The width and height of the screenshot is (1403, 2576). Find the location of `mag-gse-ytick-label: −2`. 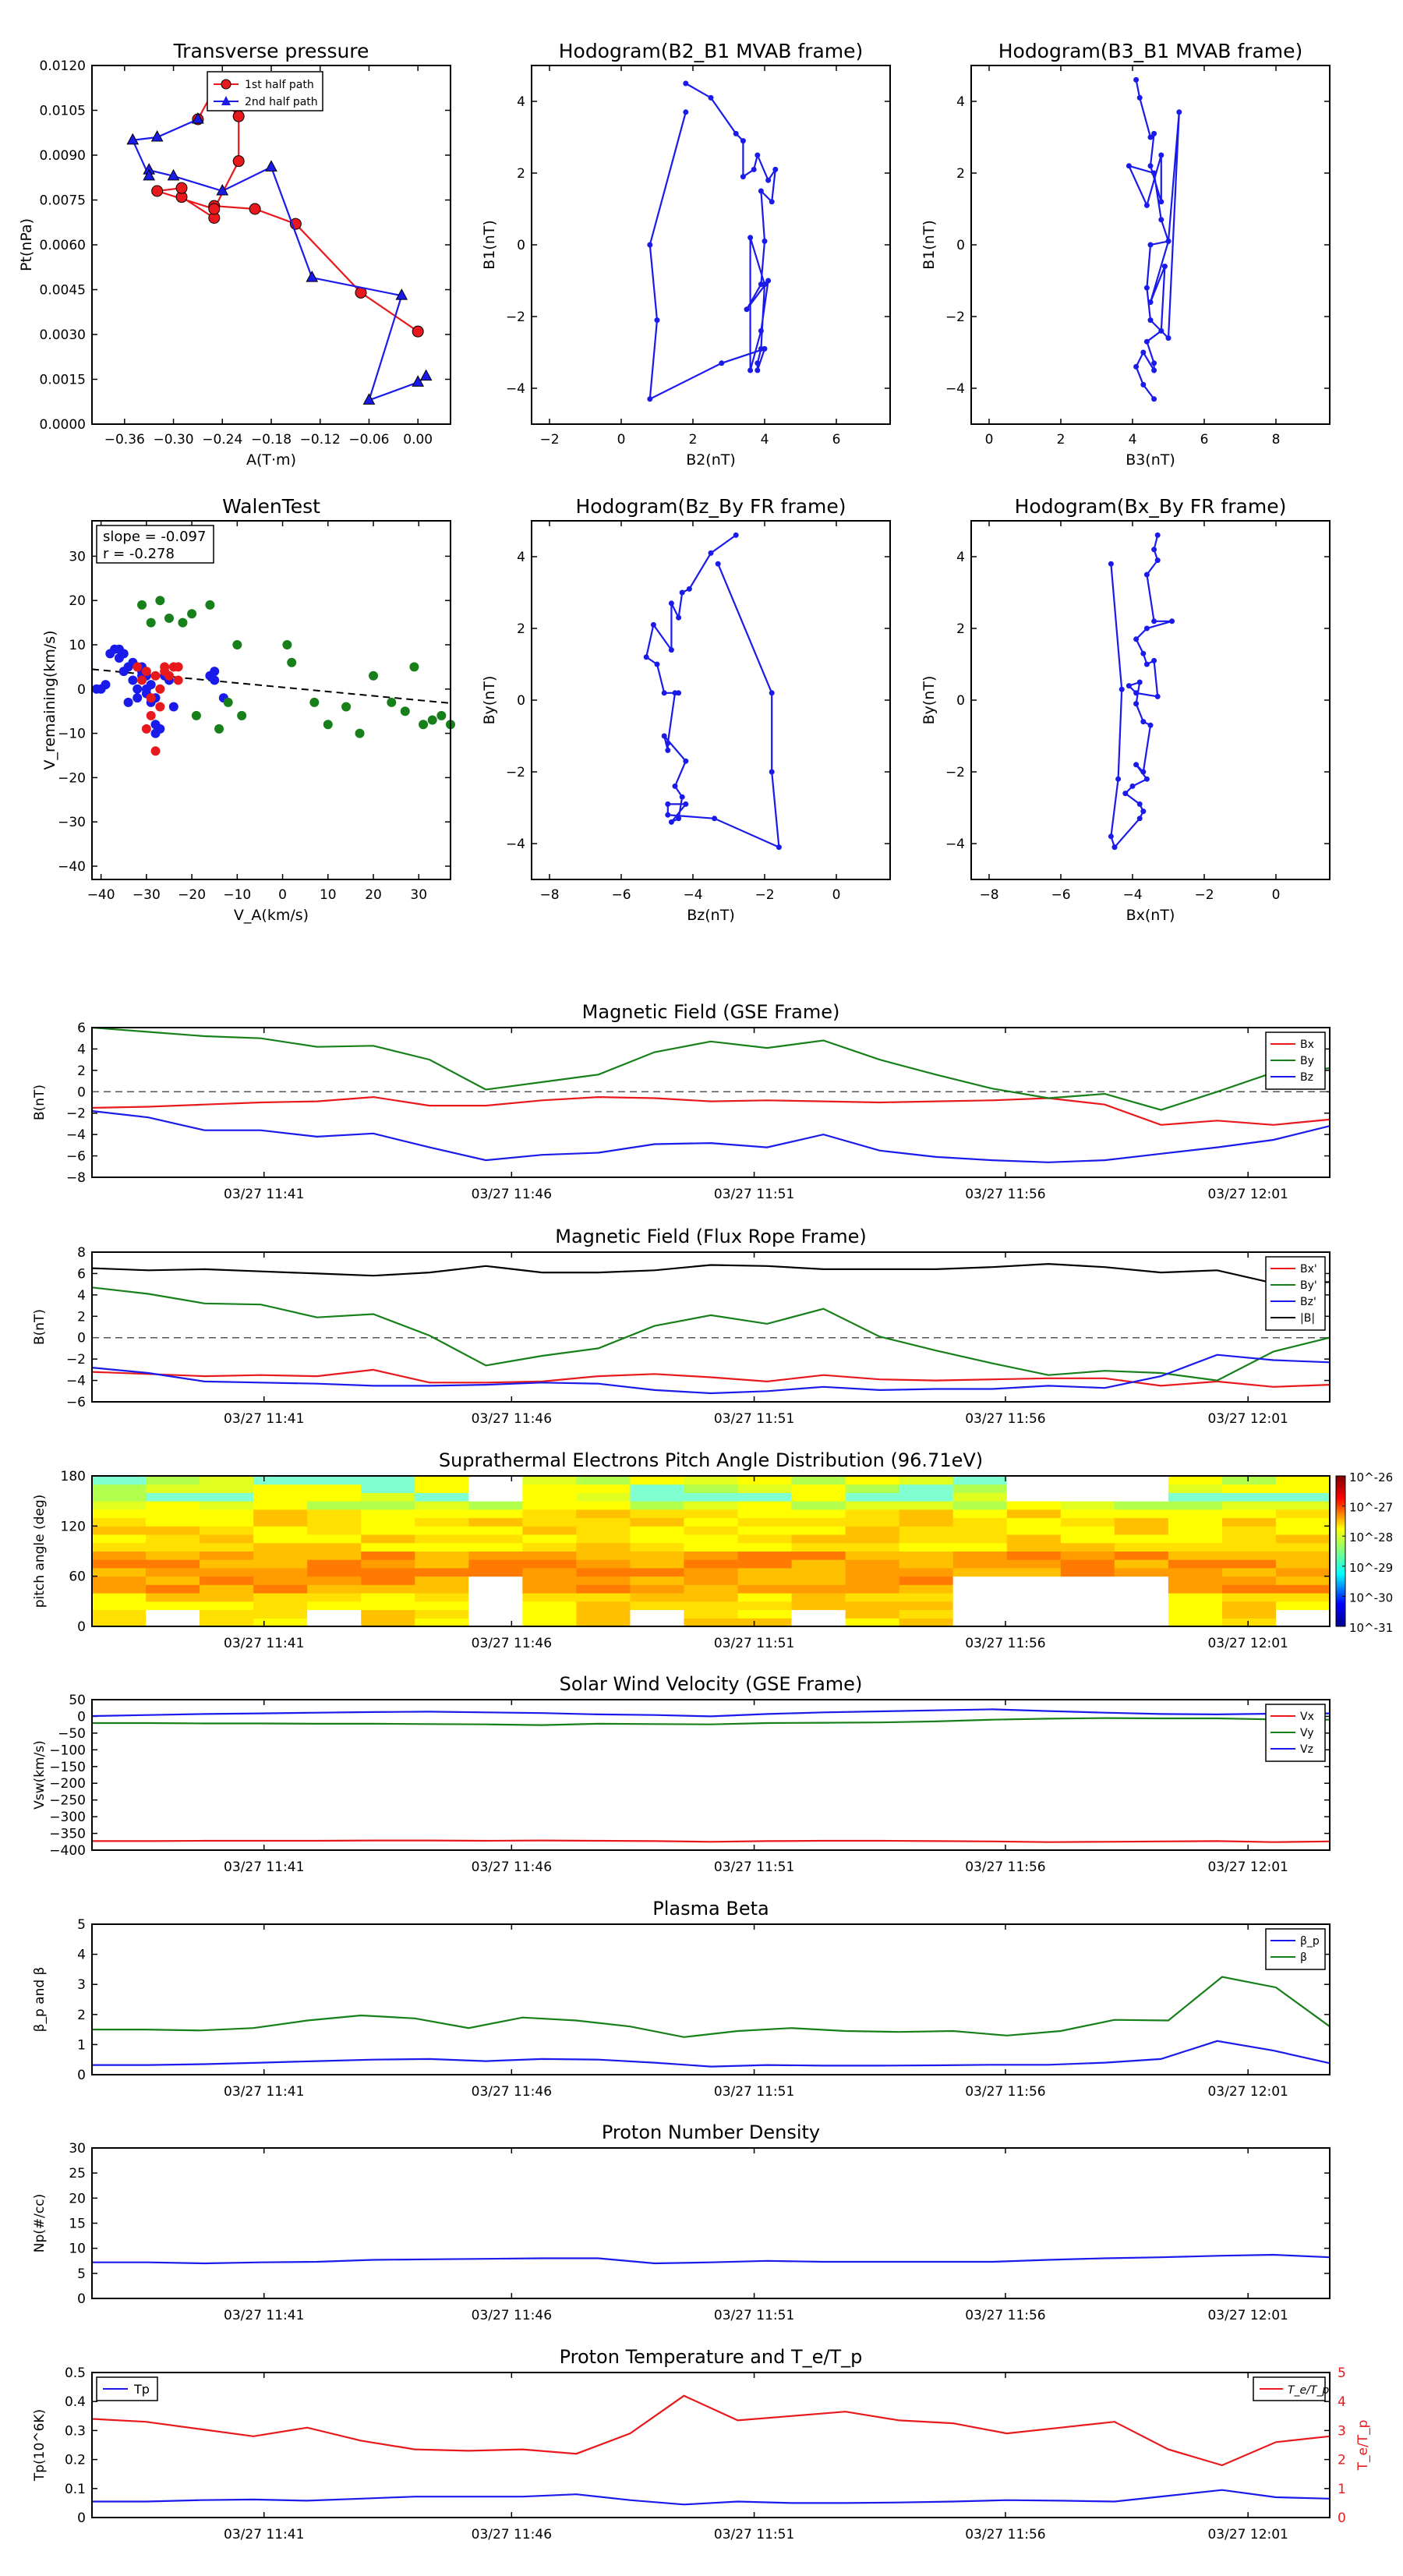

mag-gse-ytick-label: −2 is located at coordinates (76, 1114).